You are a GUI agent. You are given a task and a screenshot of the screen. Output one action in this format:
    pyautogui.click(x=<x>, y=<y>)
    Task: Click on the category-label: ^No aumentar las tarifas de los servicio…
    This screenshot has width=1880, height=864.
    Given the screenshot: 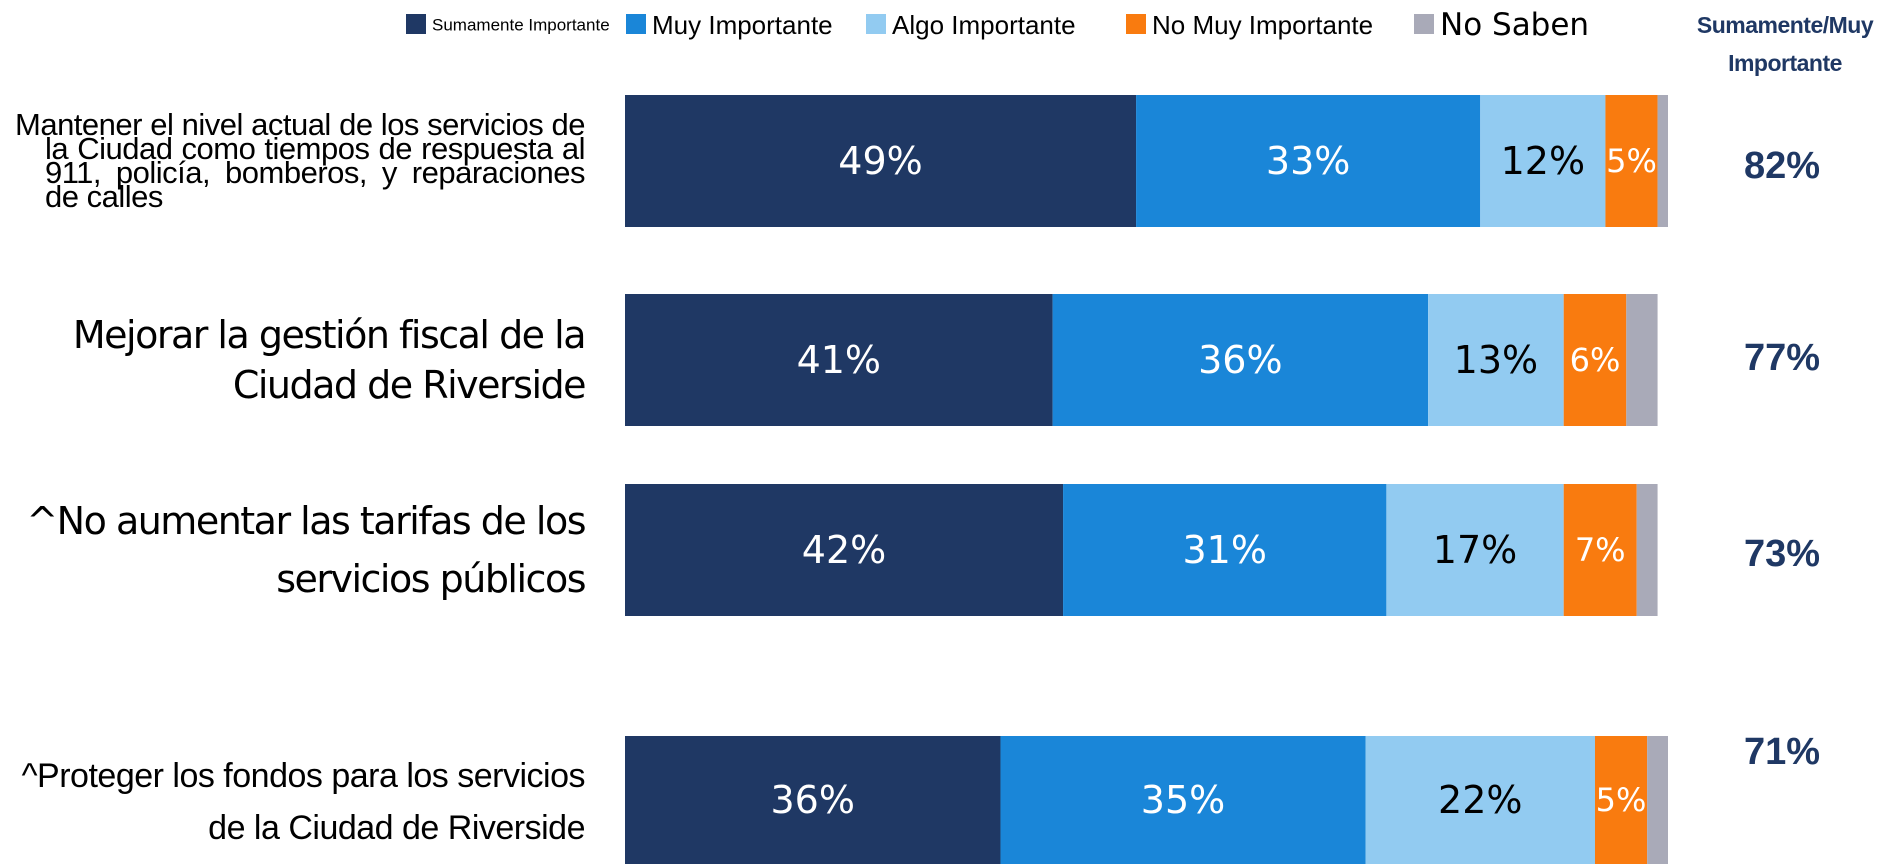 What is the action you would take?
    pyautogui.click(x=293, y=550)
    